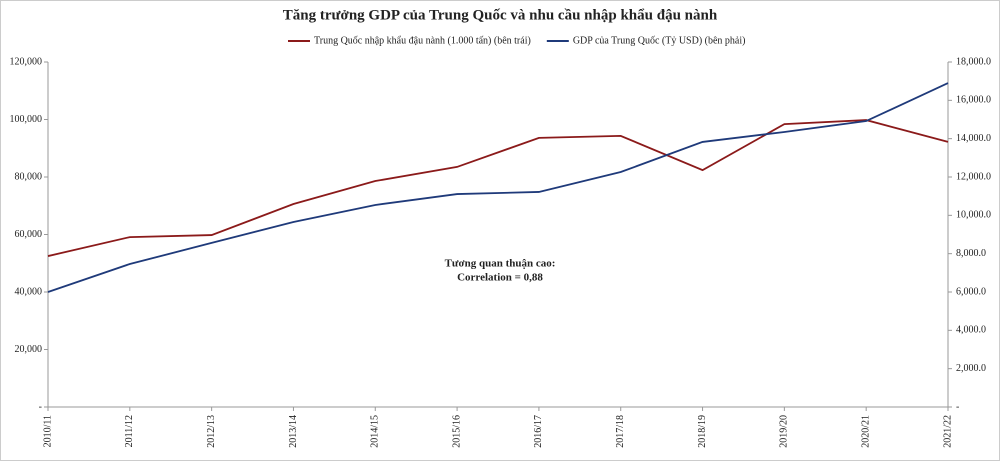 Image resolution: width=1000 pixels, height=461 pixels. What do you see at coordinates (973, 176) in the screenshot?
I see `y2-tick-label: 12,000.0` at bounding box center [973, 176].